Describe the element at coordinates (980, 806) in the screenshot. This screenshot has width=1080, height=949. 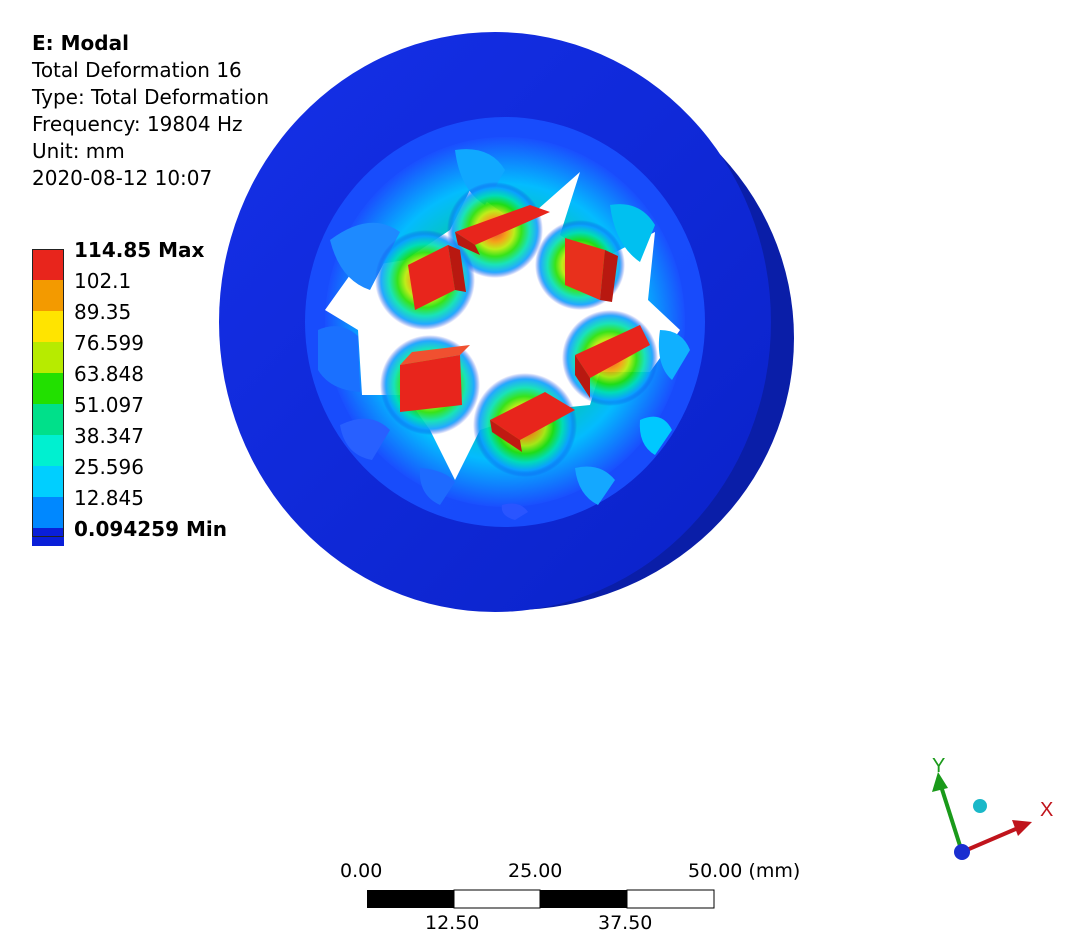
I see `view-center-marker` at that location.